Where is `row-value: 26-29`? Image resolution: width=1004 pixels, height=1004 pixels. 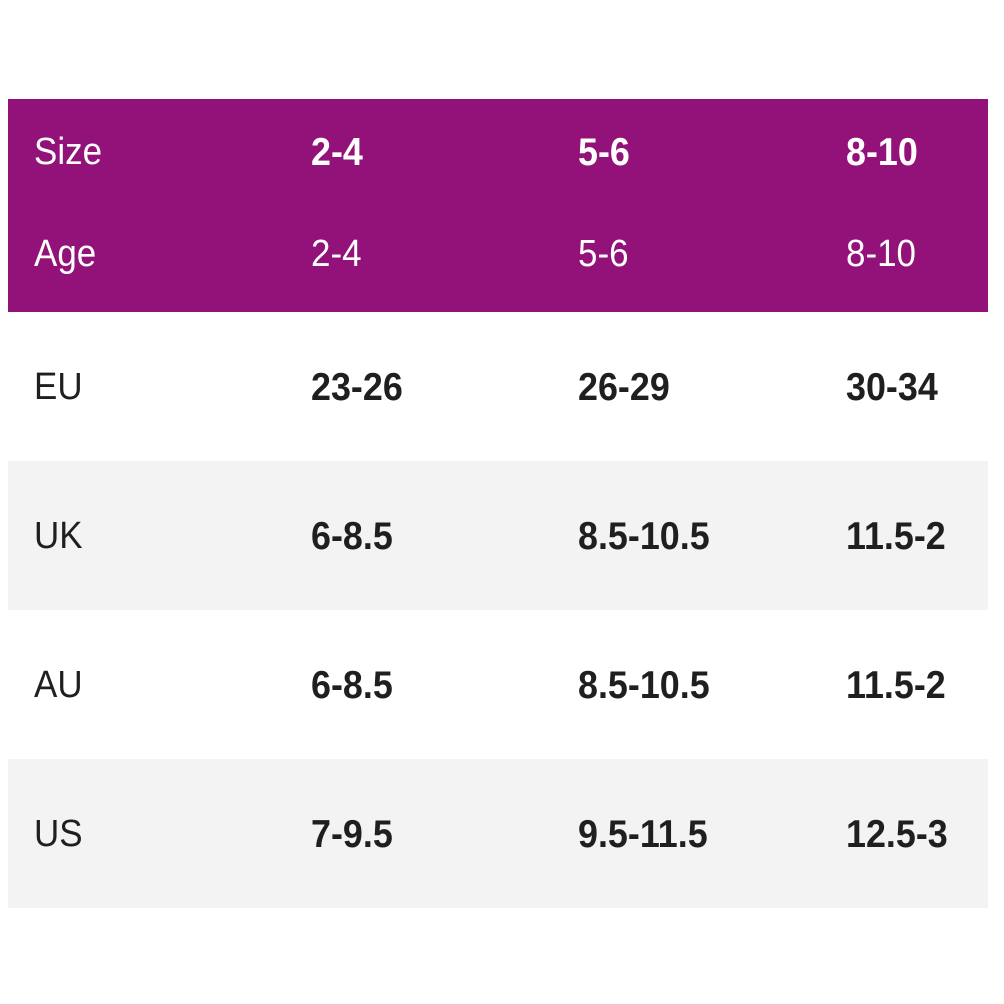
row-value: 26-29 is located at coordinates (624, 387).